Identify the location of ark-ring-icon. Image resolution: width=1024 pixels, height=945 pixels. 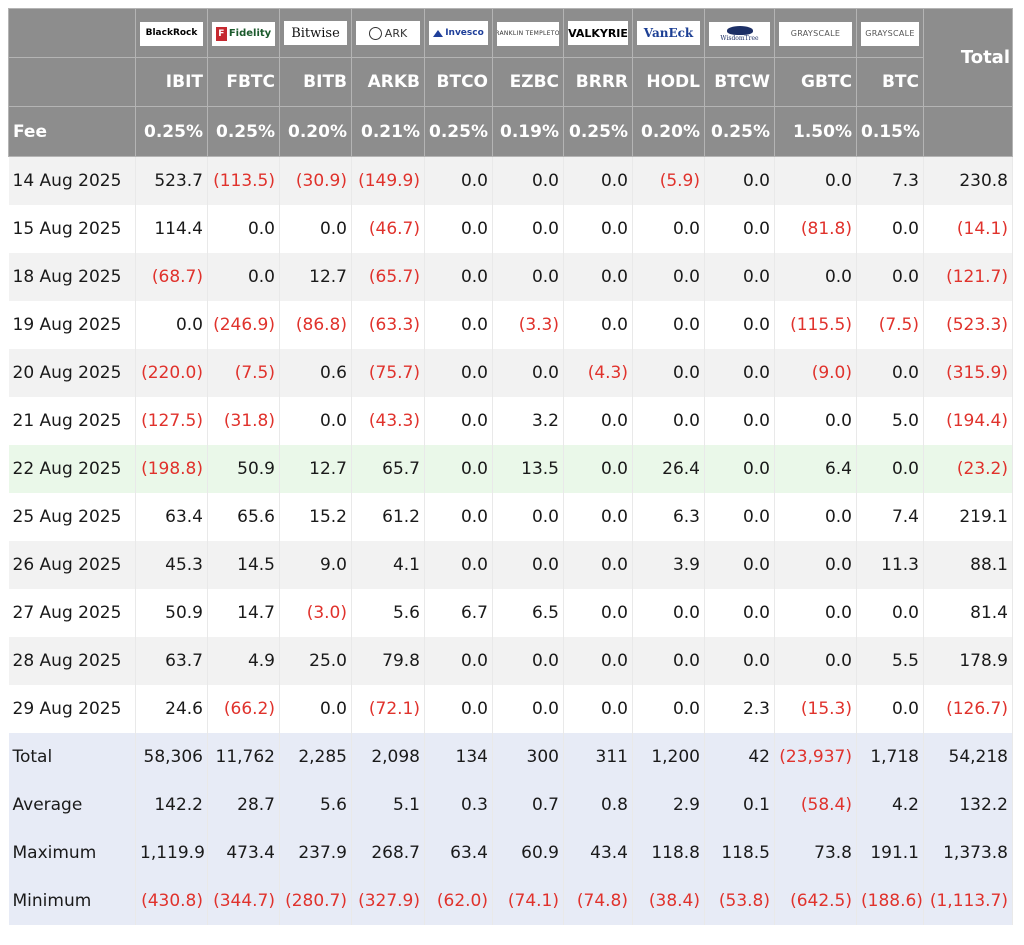
(375, 33).